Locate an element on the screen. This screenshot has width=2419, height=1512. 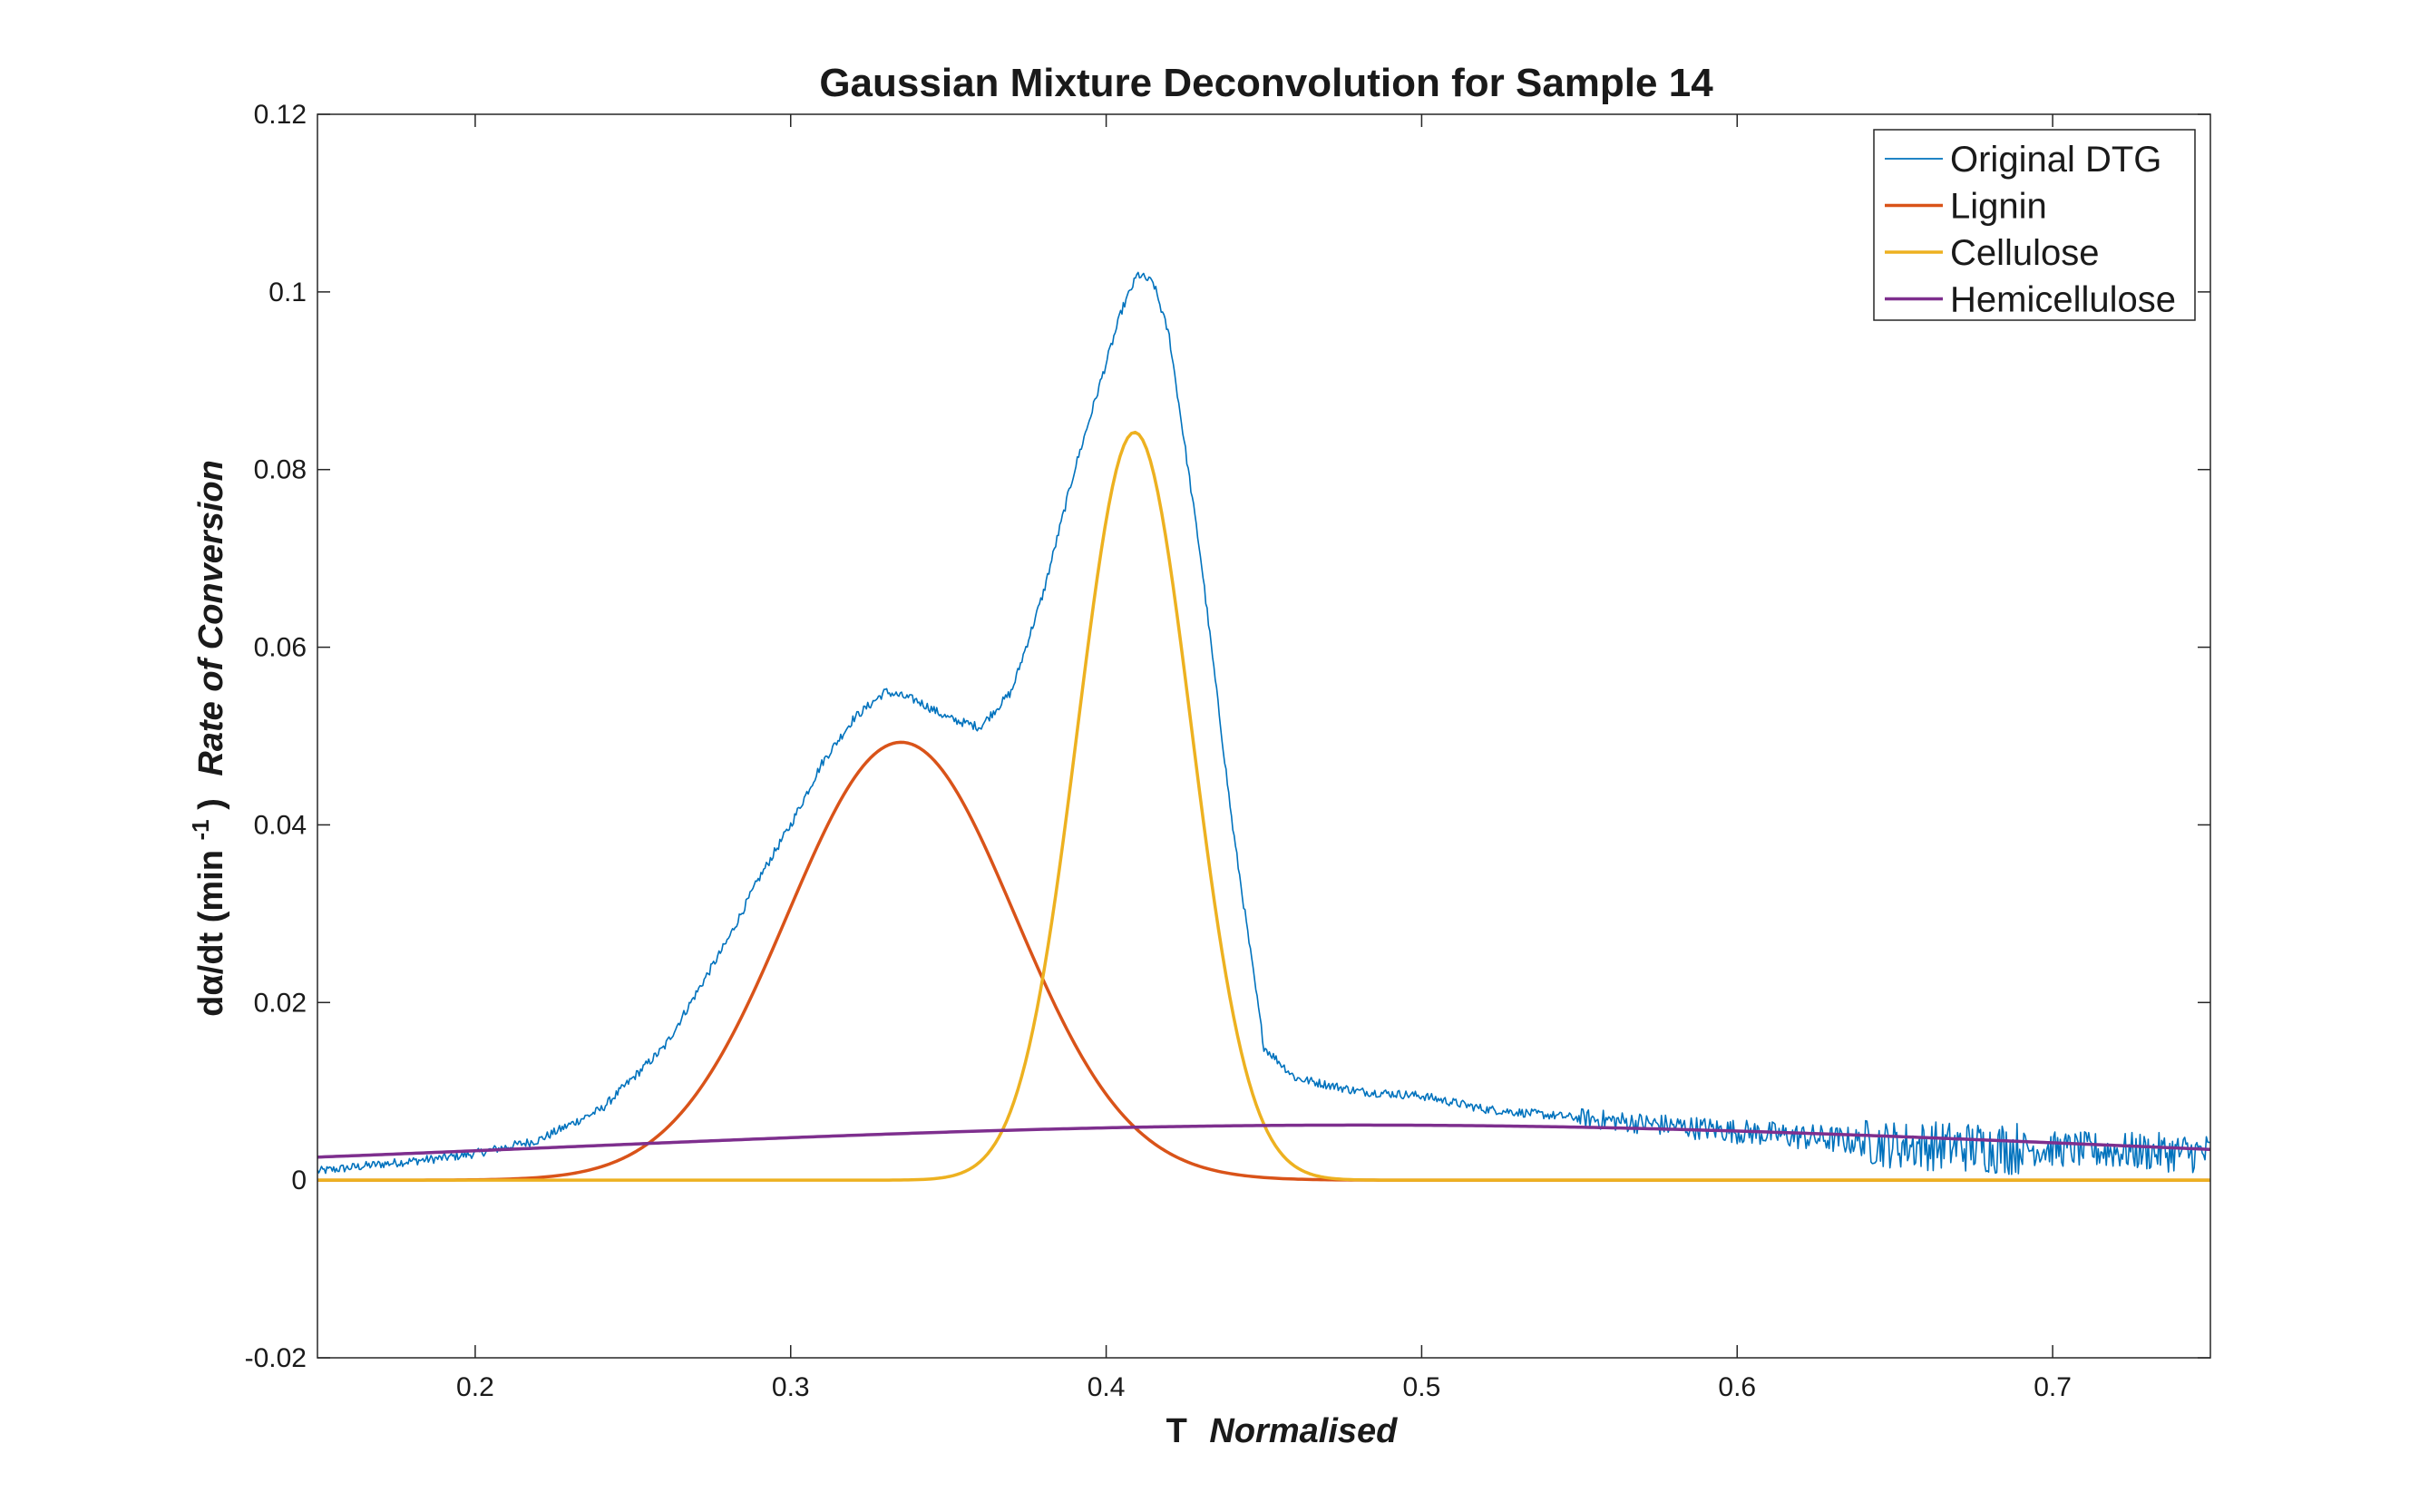
y-tick-label: 0.08 is located at coordinates (281, 470).